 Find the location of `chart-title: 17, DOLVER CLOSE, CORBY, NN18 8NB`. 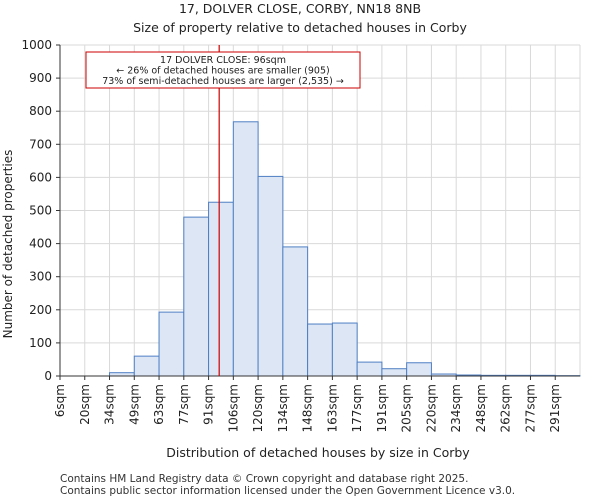

chart-title: 17, DOLVER CLOSE, CORBY, NN18 8NB is located at coordinates (300, 8).